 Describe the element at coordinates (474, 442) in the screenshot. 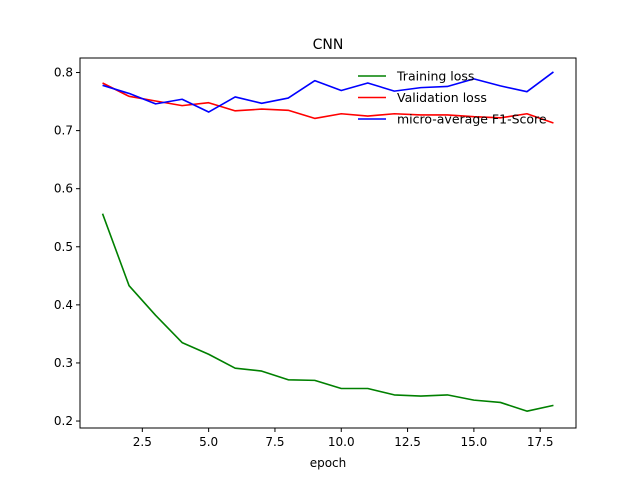

I see `x-tick-label: 15.0` at that location.